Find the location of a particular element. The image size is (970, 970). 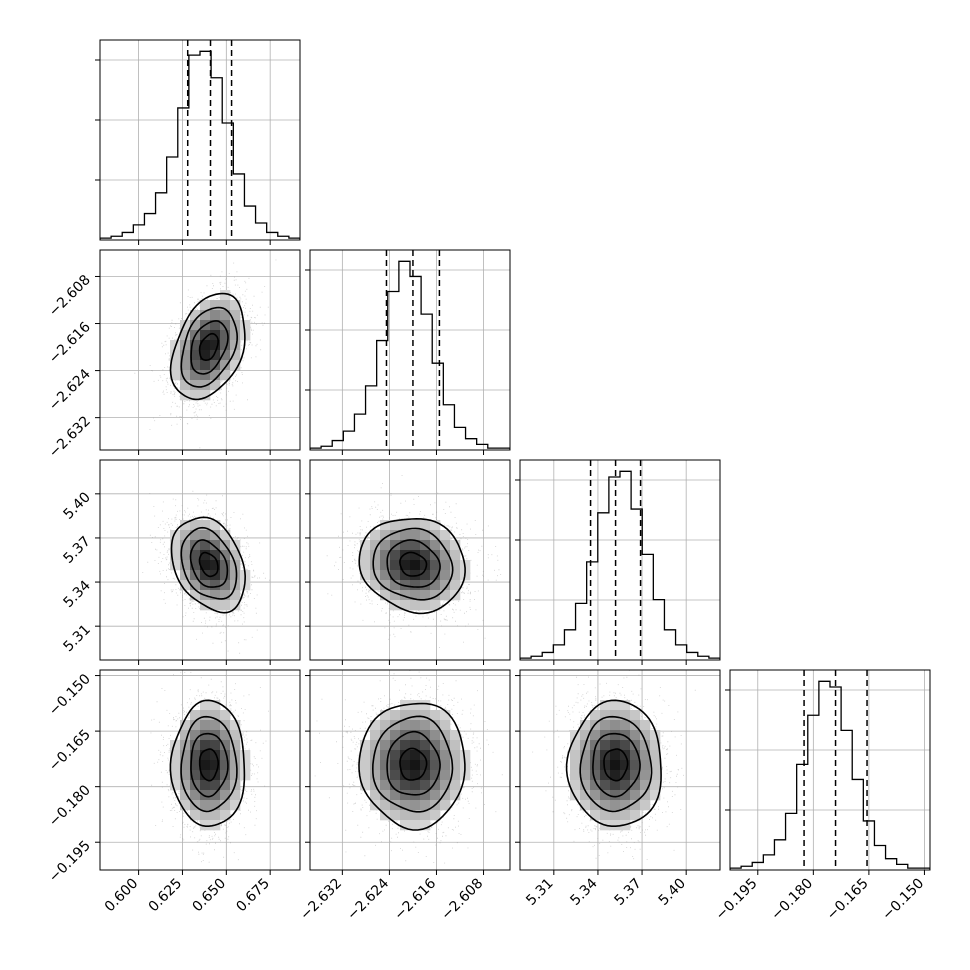

panel-frame is located at coordinates (200, 770).